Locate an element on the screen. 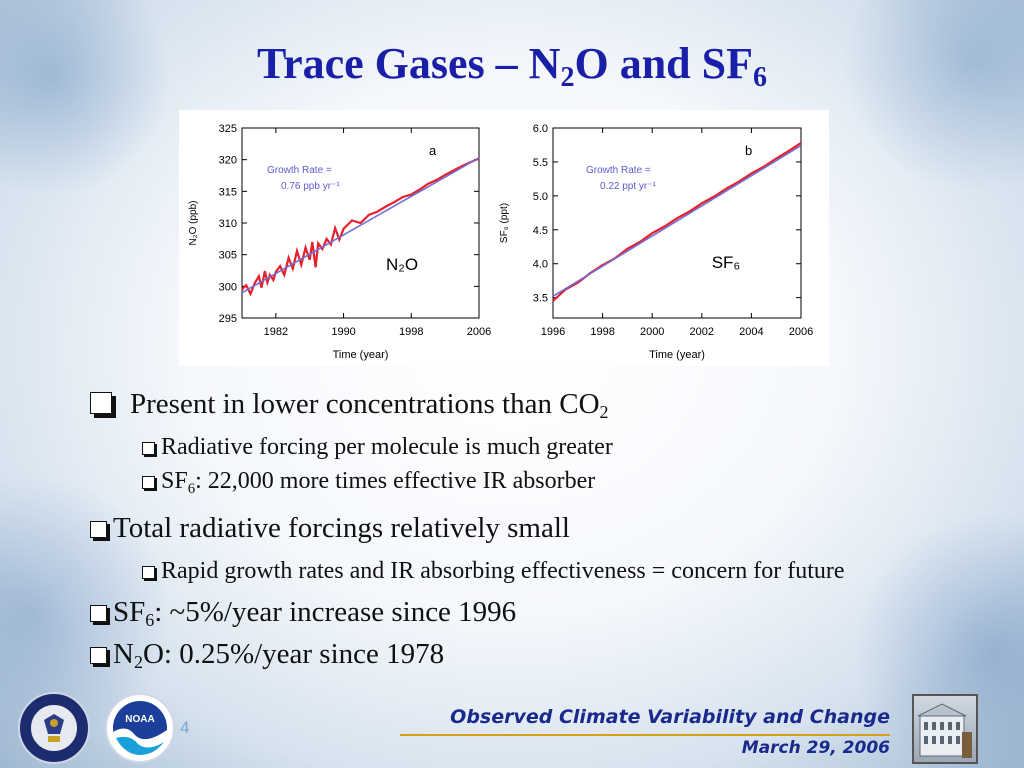 The image size is (1024, 768). bullet-text: : ~5%/year increase since 1996 is located at coordinates (335, 612).